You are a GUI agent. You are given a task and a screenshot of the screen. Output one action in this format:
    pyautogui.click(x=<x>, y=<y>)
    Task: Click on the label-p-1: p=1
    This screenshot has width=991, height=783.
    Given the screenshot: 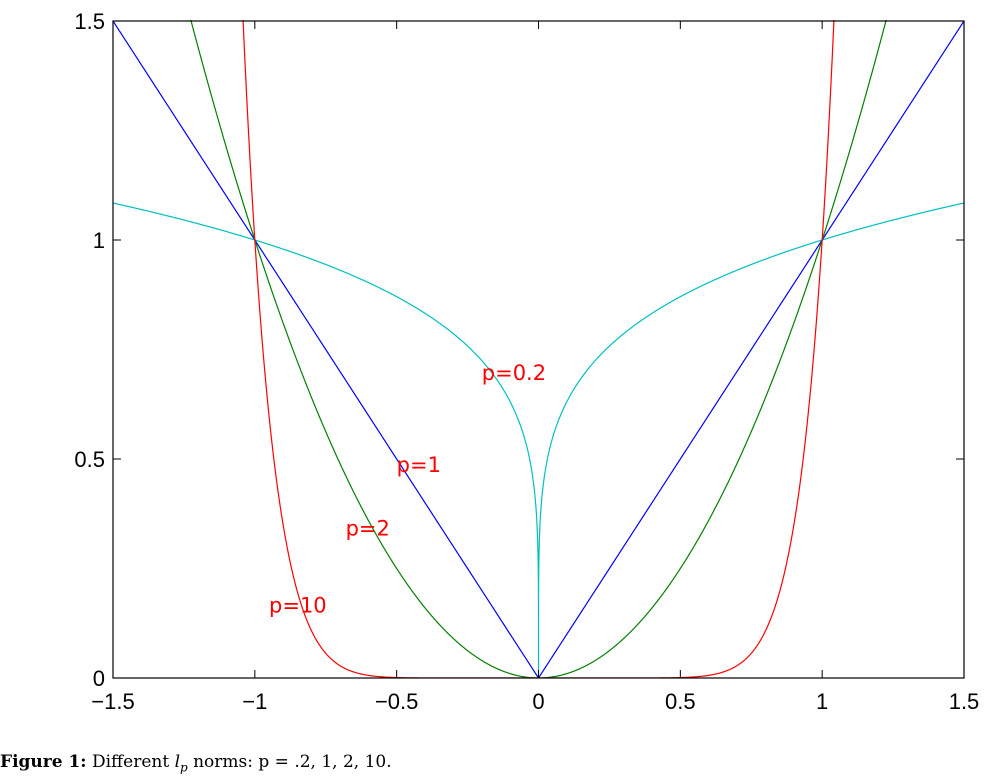 What is the action you would take?
    pyautogui.click(x=419, y=465)
    